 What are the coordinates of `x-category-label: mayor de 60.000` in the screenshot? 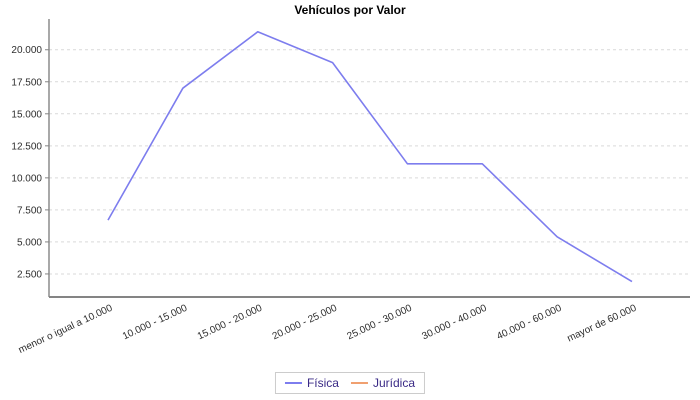 It's located at (602, 324).